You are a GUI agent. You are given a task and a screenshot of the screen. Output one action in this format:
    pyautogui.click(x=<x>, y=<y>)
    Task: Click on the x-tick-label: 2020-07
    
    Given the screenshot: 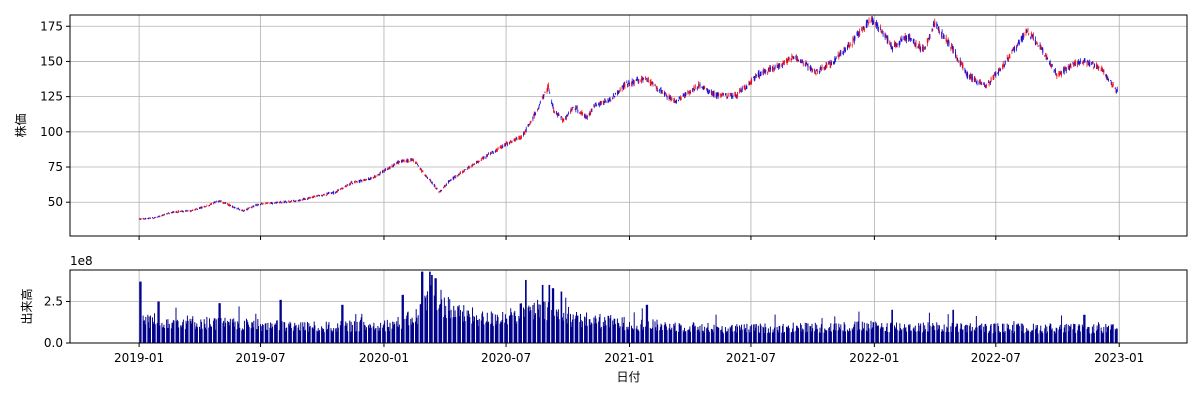 What is the action you would take?
    pyautogui.click(x=506, y=358)
    